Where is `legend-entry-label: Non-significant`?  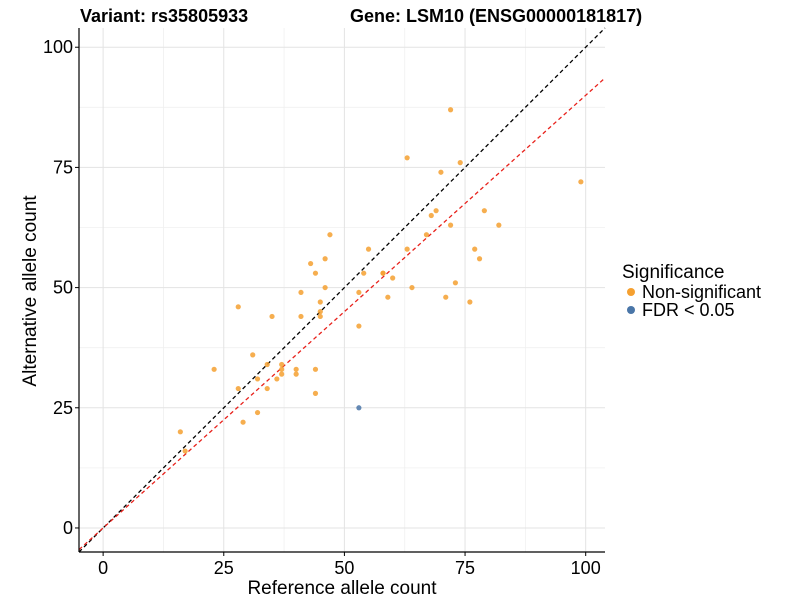
legend-entry-label: Non-significant is located at coordinates (701, 292).